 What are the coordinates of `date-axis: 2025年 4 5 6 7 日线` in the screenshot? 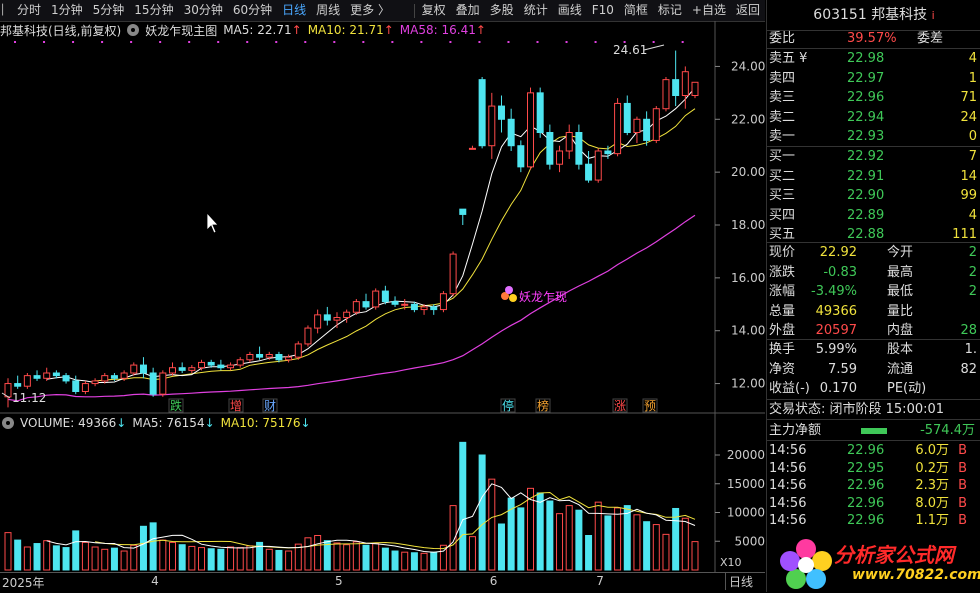 It's located at (382, 582).